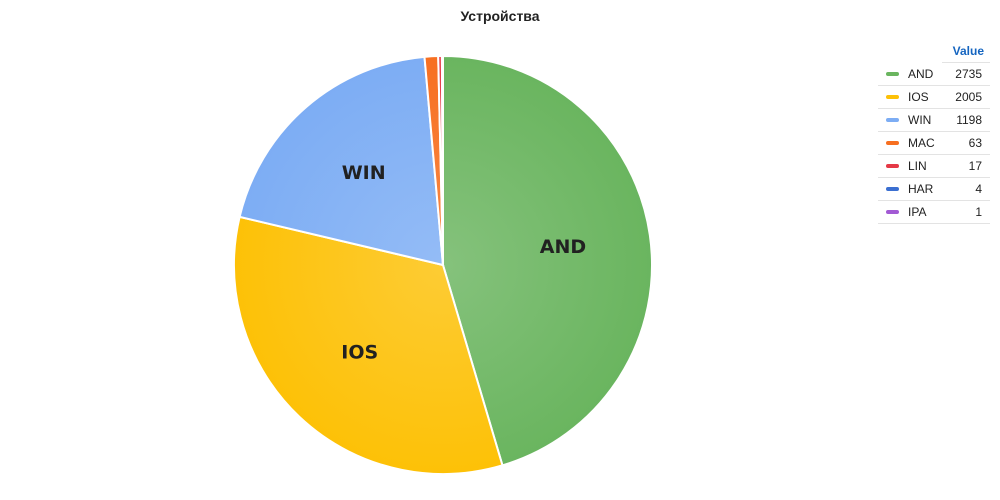 Image resolution: width=1000 pixels, height=500 pixels. I want to click on legend-row-har: HAR 4, so click(934, 189).